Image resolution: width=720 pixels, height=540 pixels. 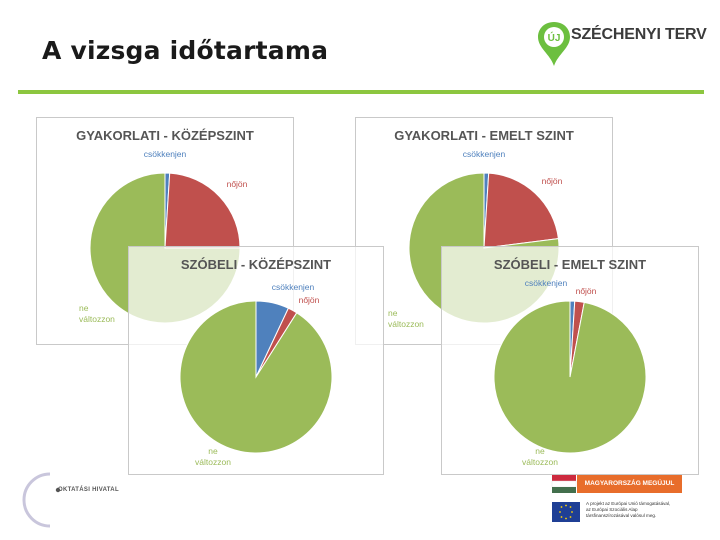 What do you see at coordinates (570, 264) in the screenshot?
I see `chart-title: SZÓBELI - EMELT SZINT` at bounding box center [570, 264].